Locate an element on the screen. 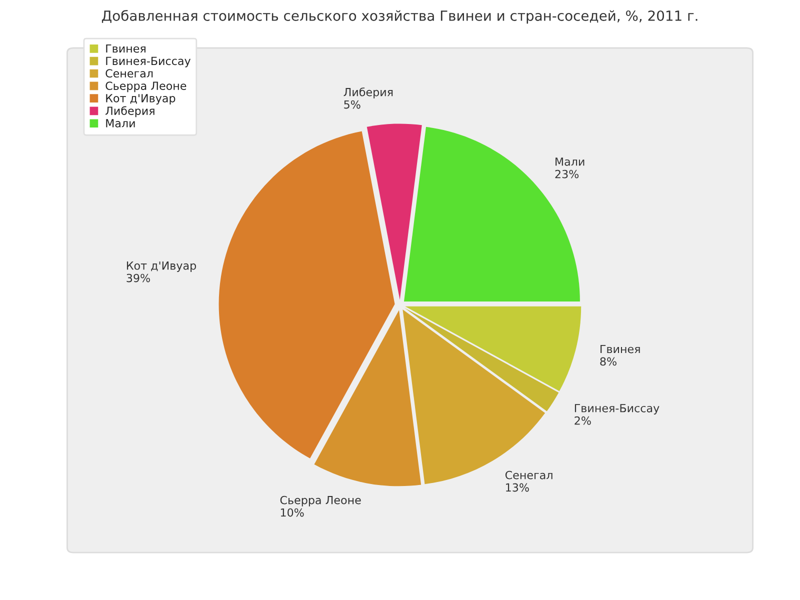 This screenshot has width=800, height=600. data-label: 13% is located at coordinates (517, 487).